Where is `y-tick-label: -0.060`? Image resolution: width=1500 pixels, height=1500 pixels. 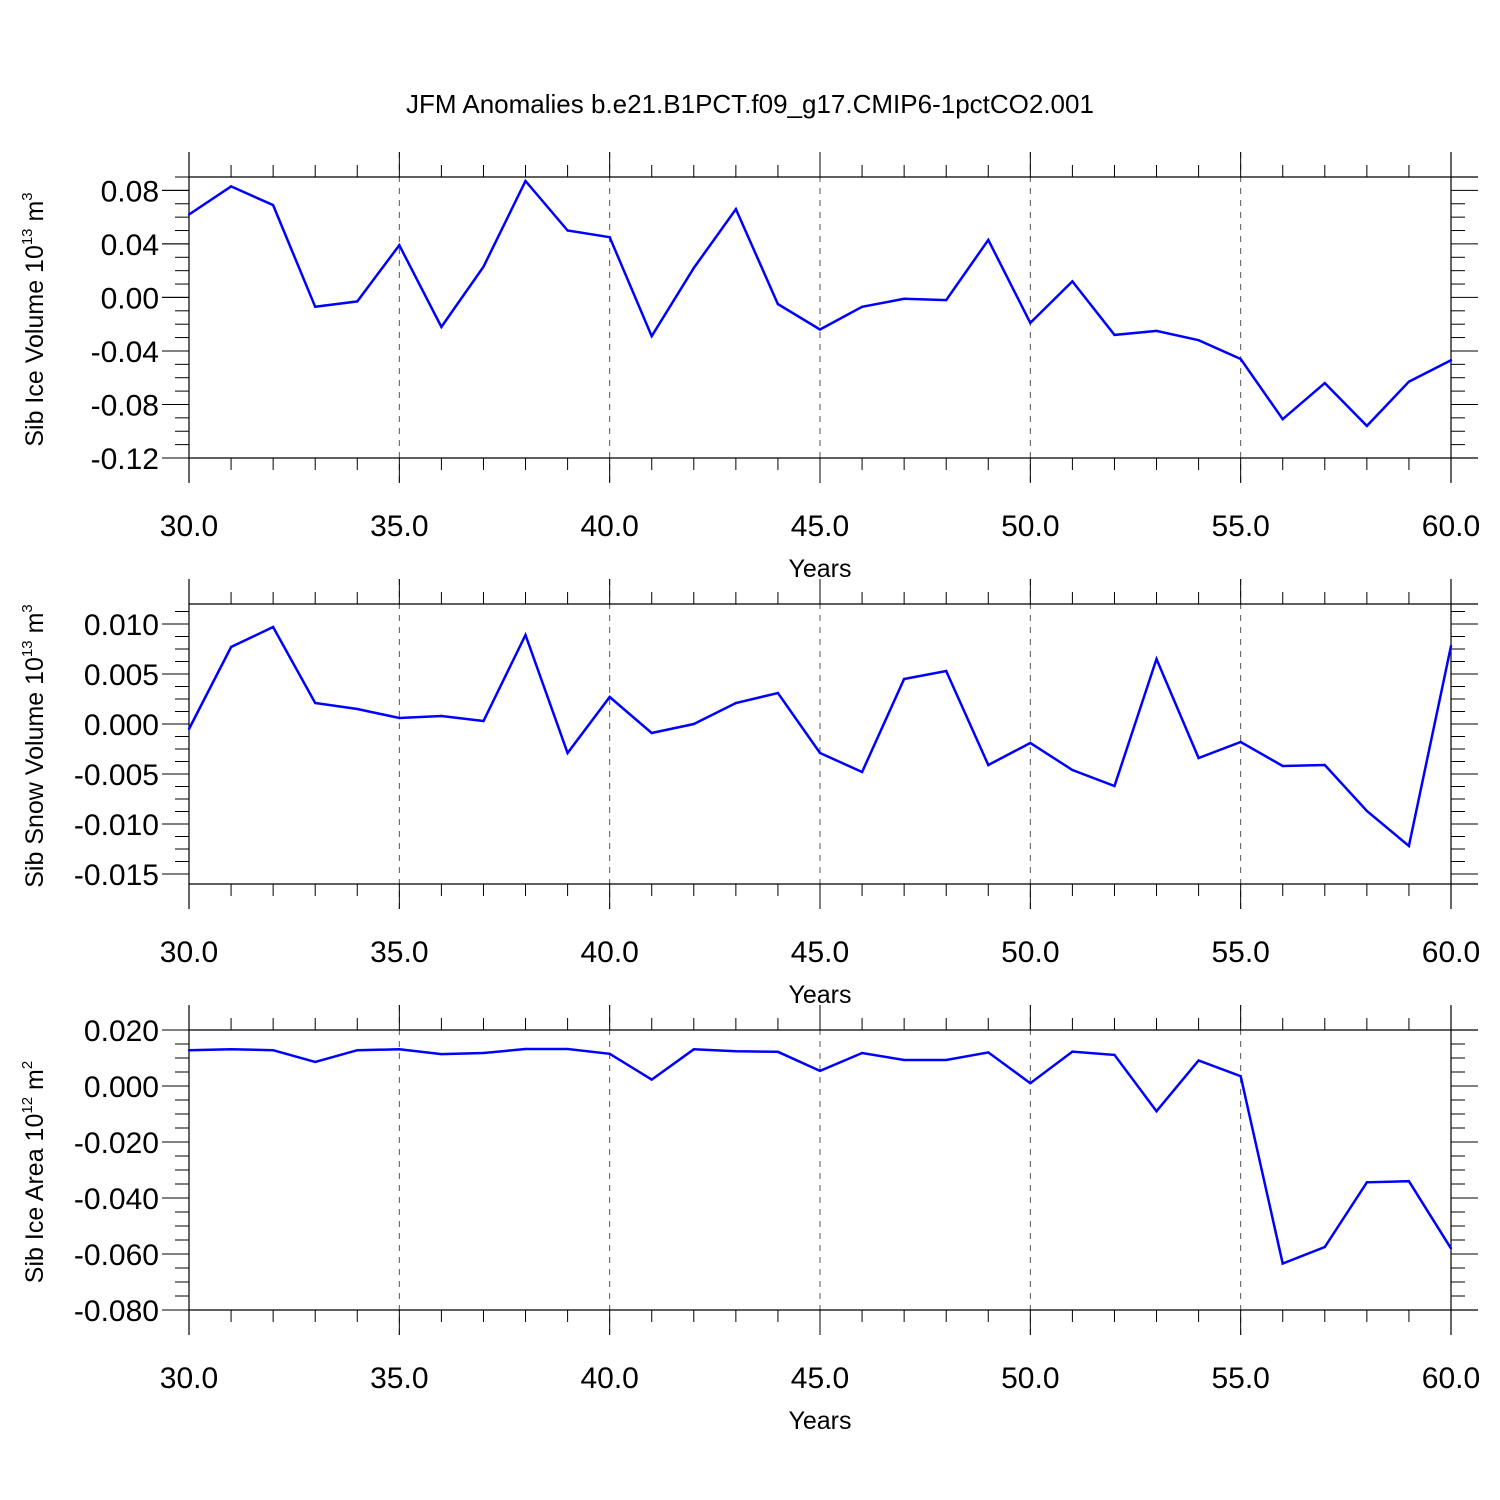
y-tick-label: -0.060 is located at coordinates (116, 1255).